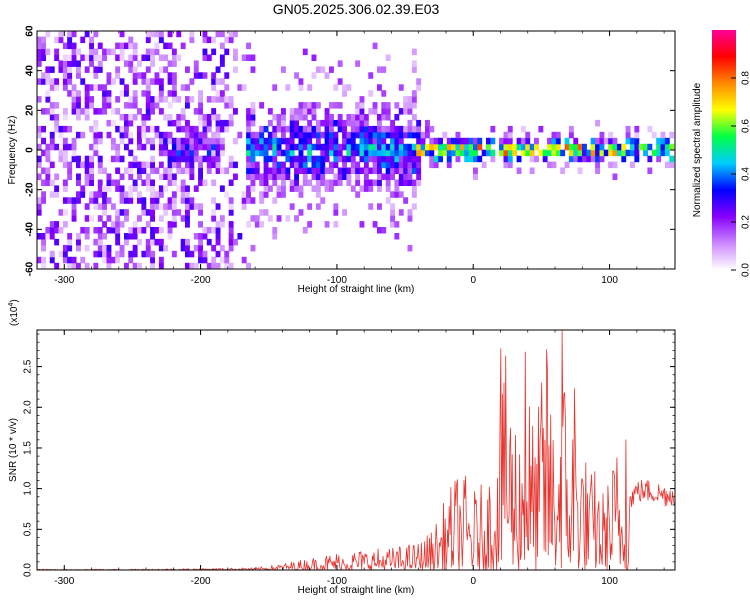 The image size is (750, 600). What do you see at coordinates (30, 110) in the screenshot?
I see `y-tick-label: 20` at bounding box center [30, 110].